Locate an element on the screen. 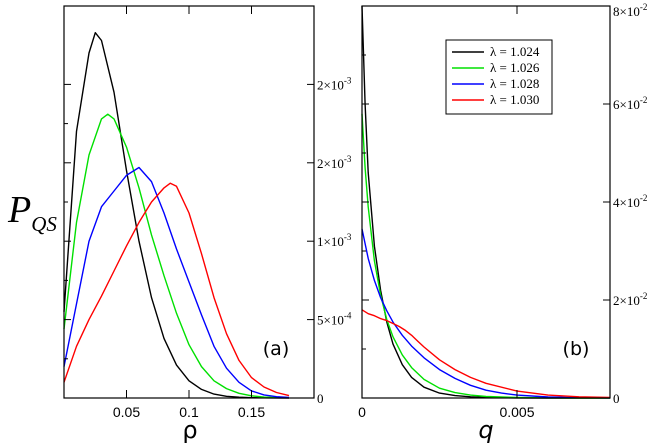  panel-b-y-tick-label: 6×10⁻² is located at coordinates (630, 103).